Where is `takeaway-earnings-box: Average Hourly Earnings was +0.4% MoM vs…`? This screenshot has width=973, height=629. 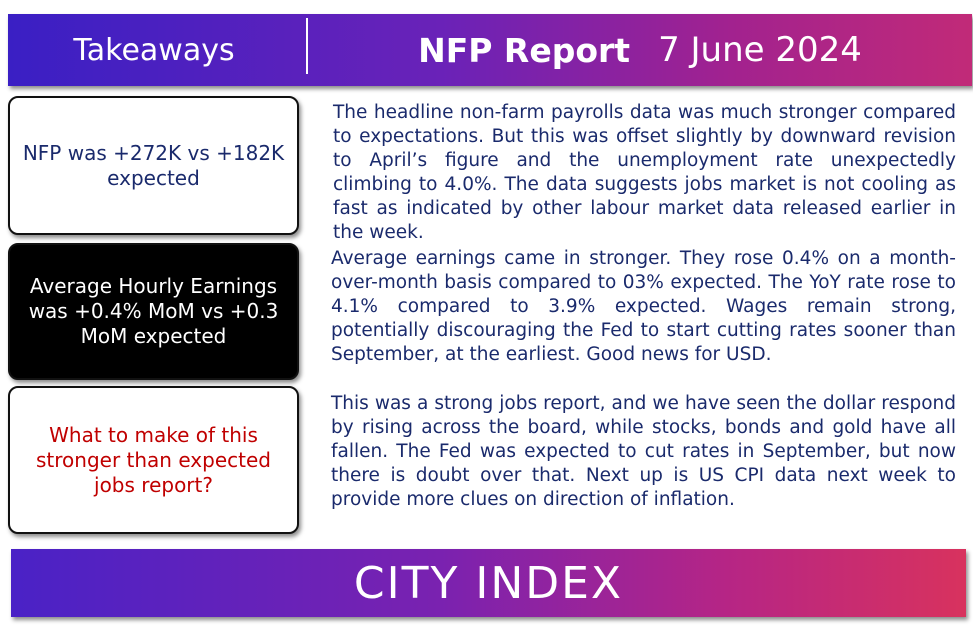
takeaway-earnings-box: Average Hourly Earnings was +0.4% MoM vs… is located at coordinates (153, 311).